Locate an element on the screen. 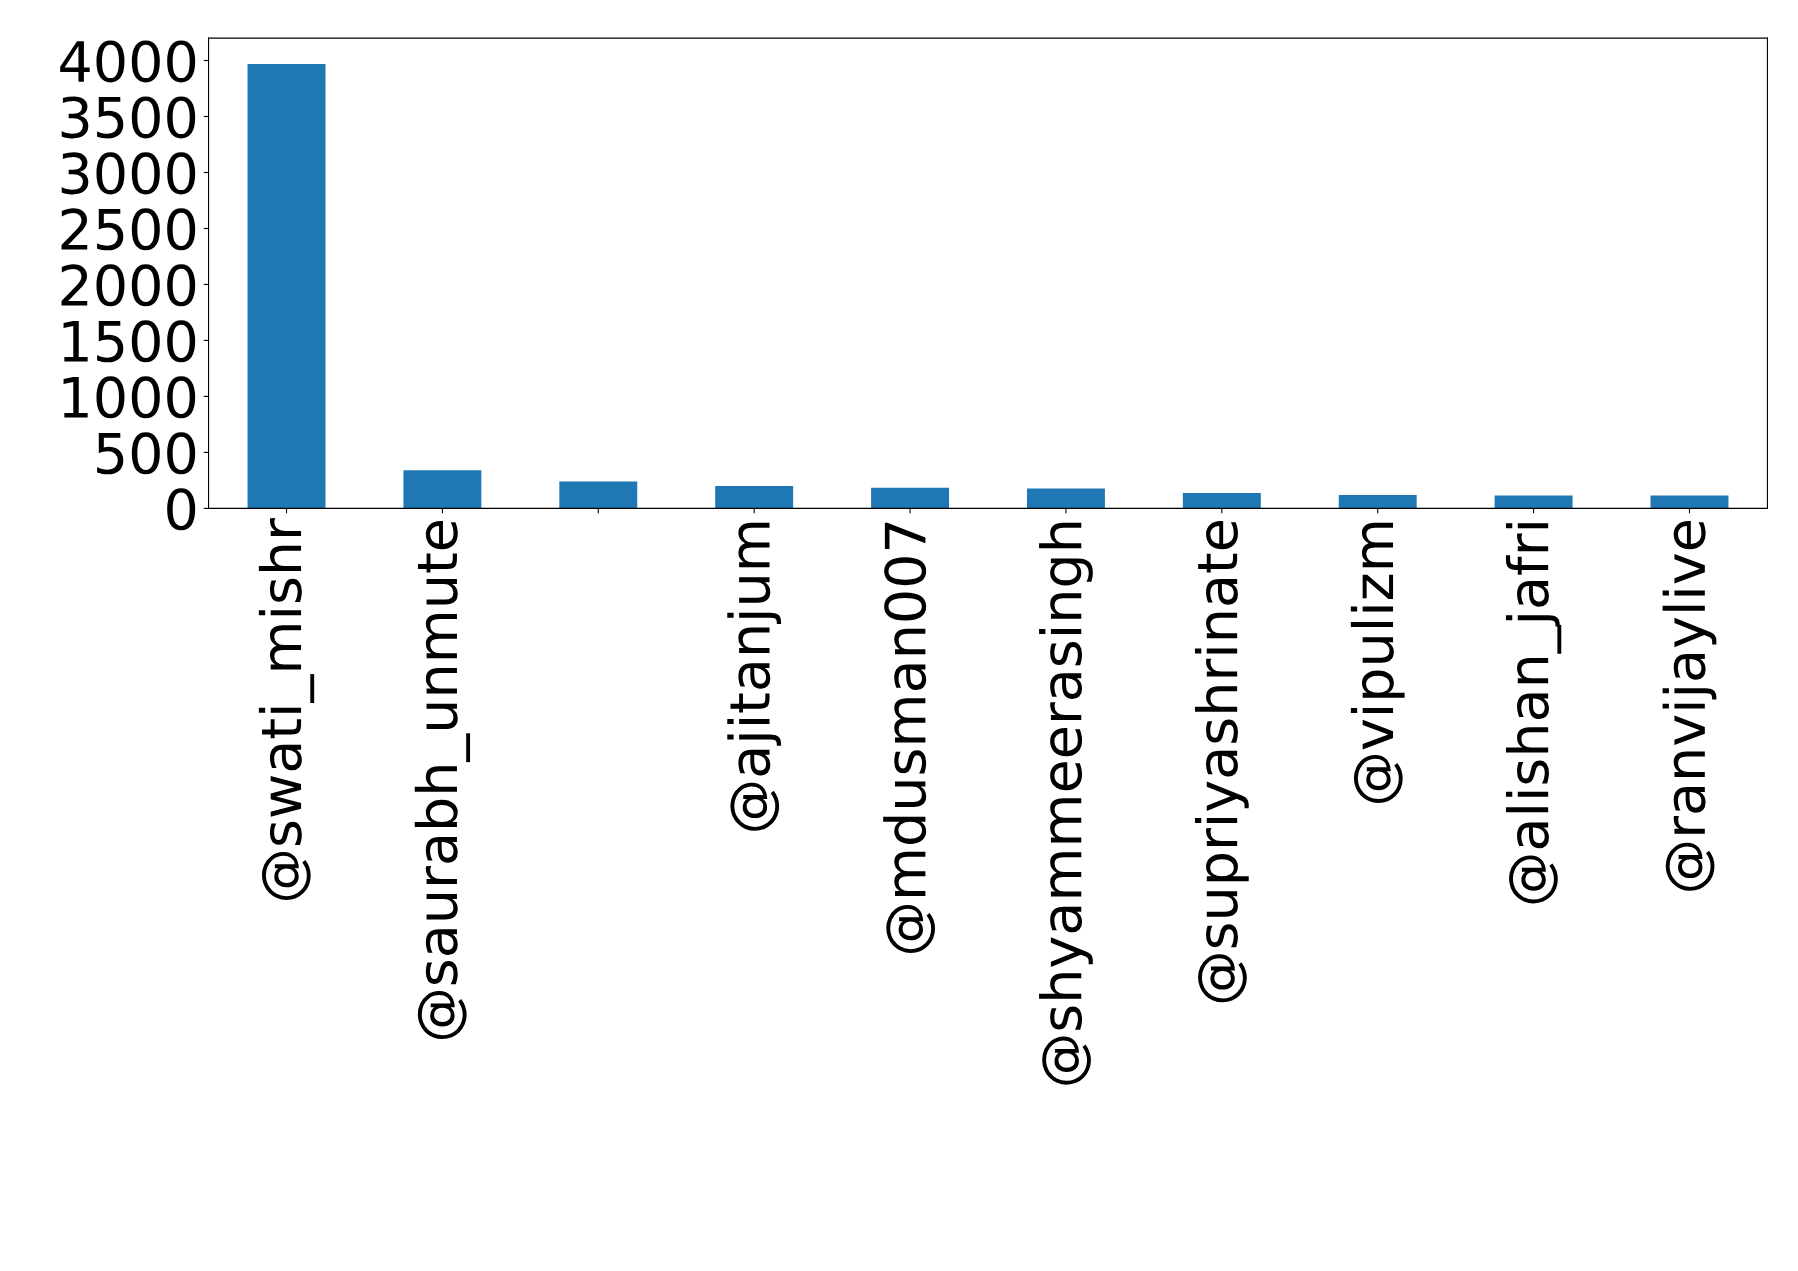 The image size is (1798, 1271). x-tick-label: @alishan_jafri is located at coordinates (1533, 713).